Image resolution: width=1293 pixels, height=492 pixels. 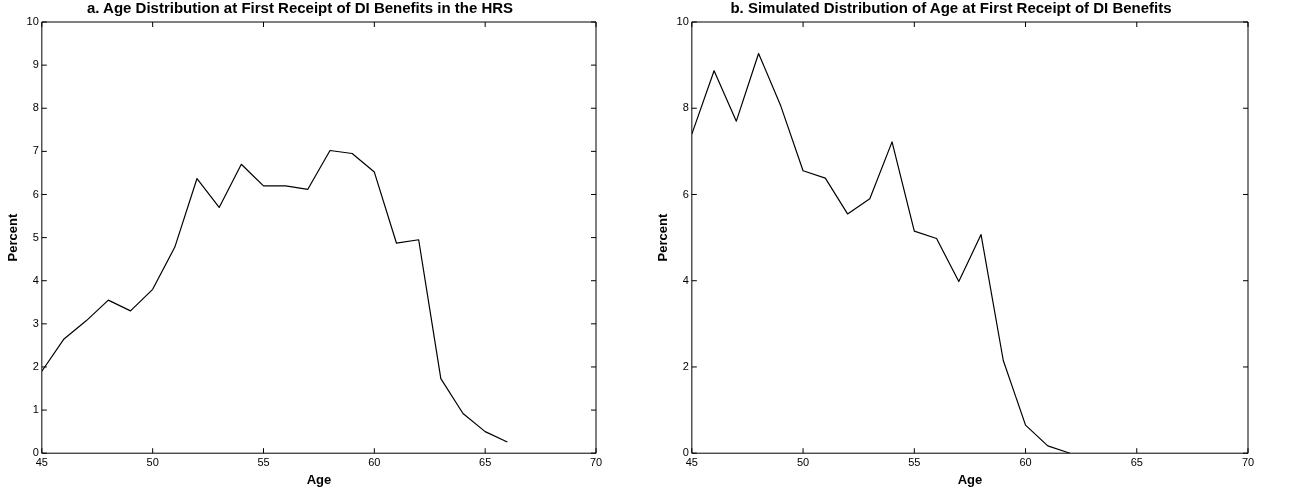 What do you see at coordinates (35, 150) in the screenshot?
I see `y-tick-label: 7` at bounding box center [35, 150].